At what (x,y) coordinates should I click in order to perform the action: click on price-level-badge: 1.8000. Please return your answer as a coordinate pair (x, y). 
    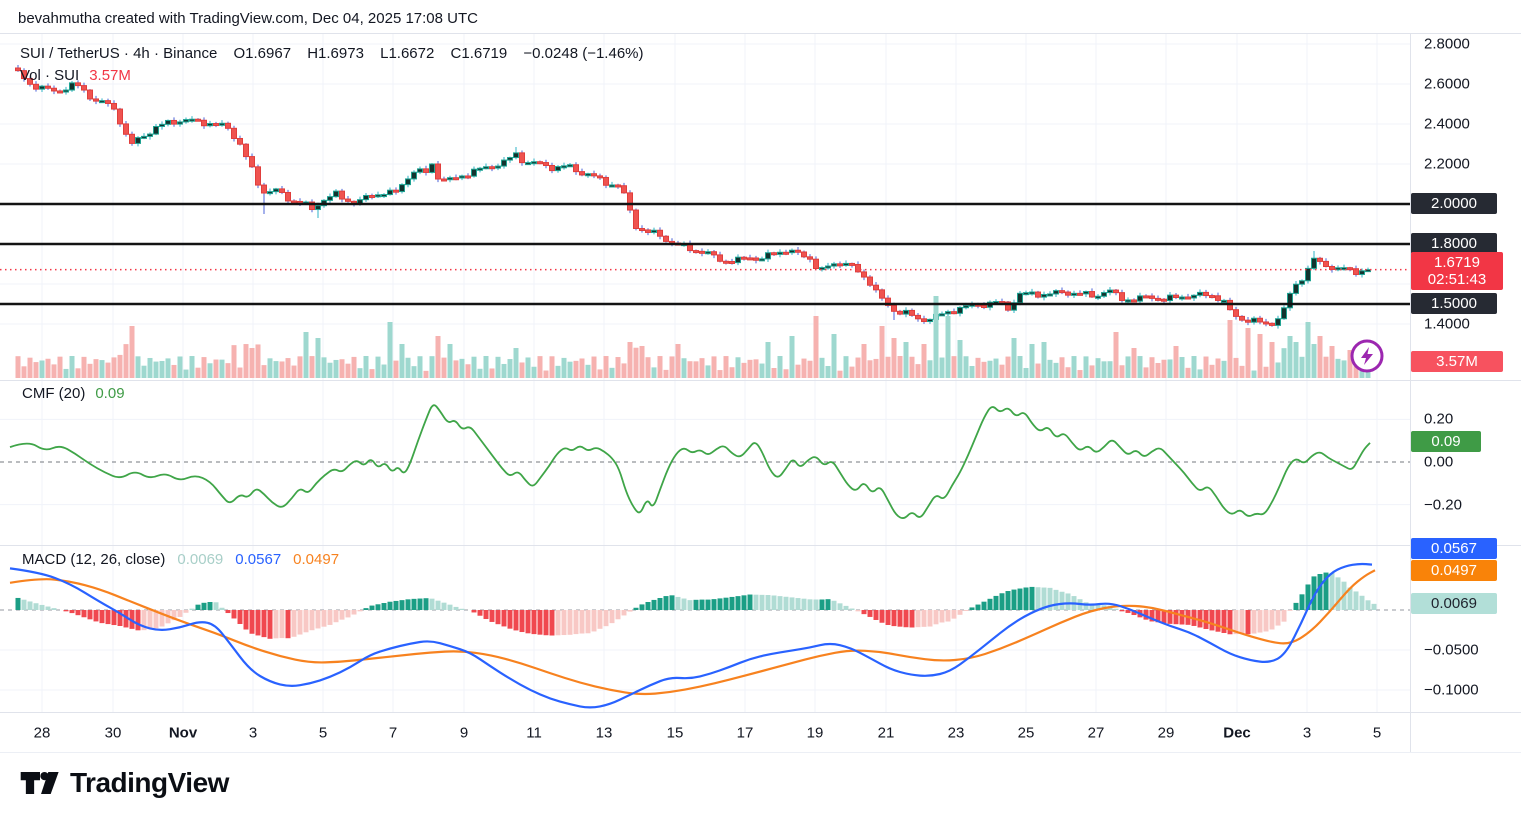
    Looking at the image, I should click on (1454, 243).